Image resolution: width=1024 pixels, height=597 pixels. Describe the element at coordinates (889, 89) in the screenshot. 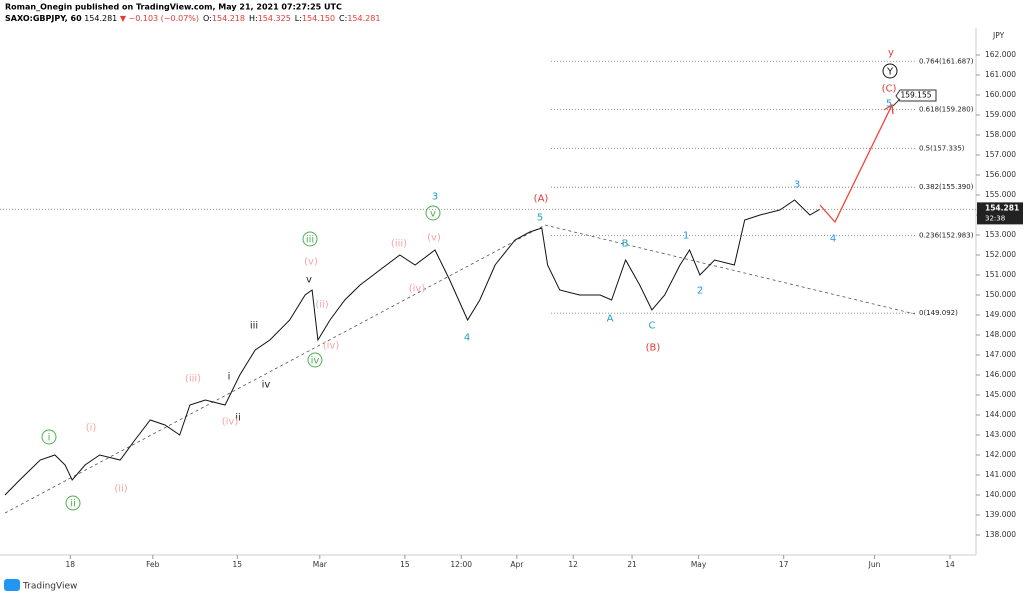

I see `wave-label: (C)` at that location.